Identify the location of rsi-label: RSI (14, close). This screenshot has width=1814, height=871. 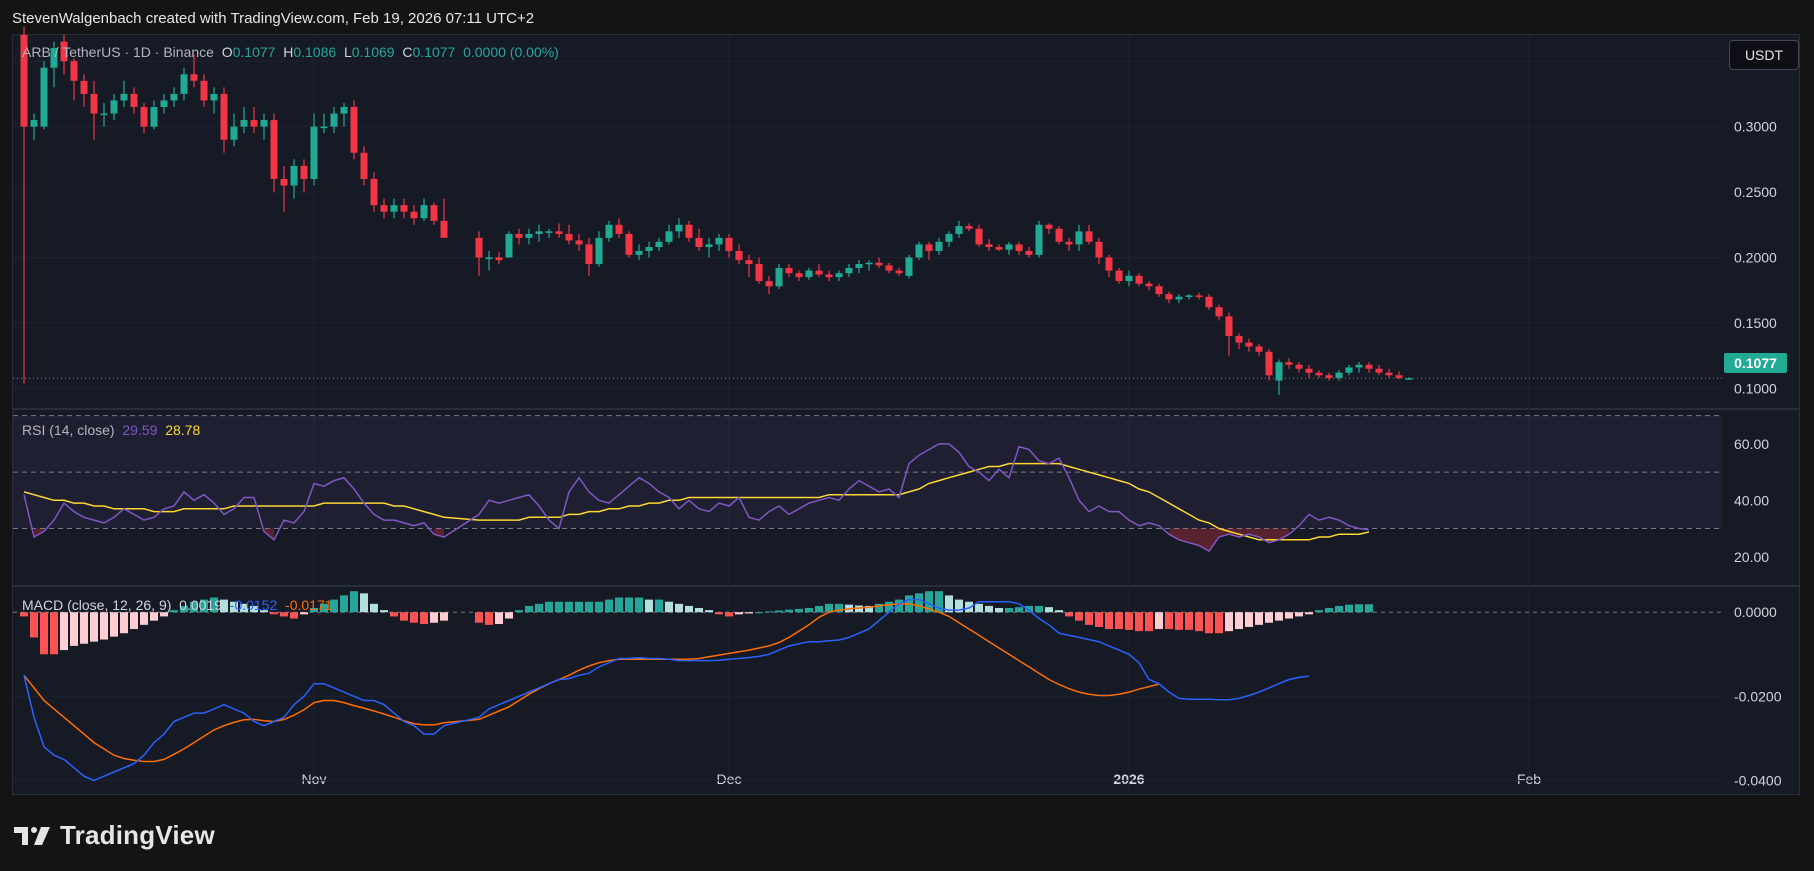
(68, 430).